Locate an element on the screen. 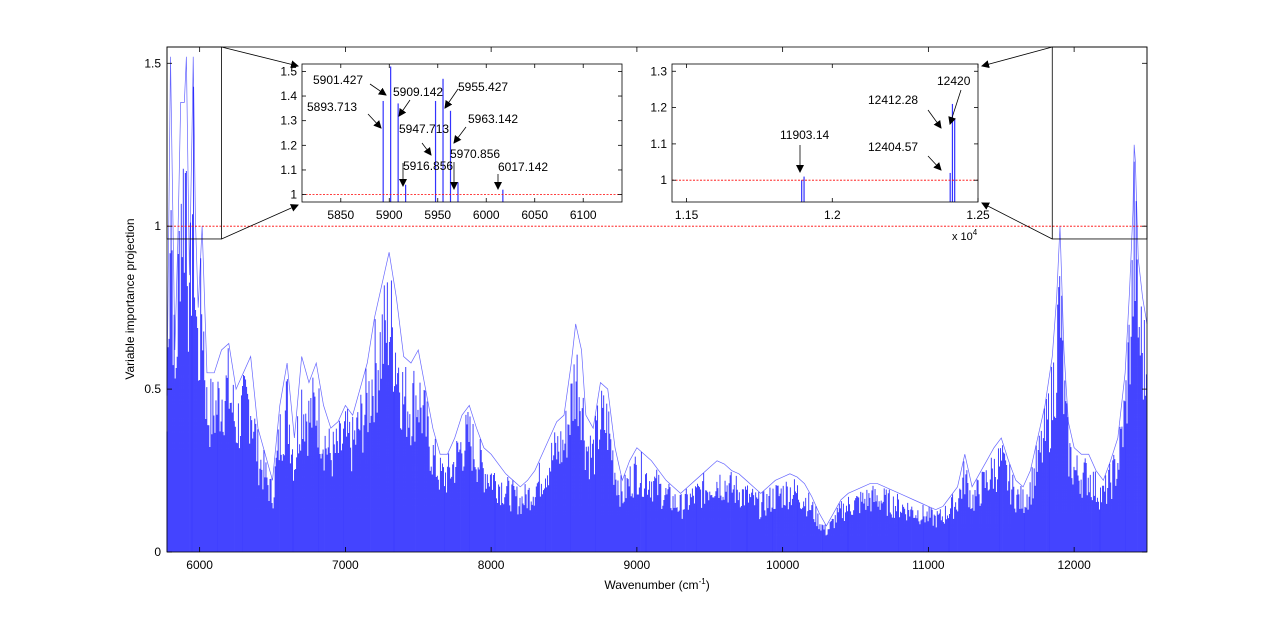 This screenshot has width=1269, height=626. inset2-annotation-label: 12412.28 is located at coordinates (893, 100).